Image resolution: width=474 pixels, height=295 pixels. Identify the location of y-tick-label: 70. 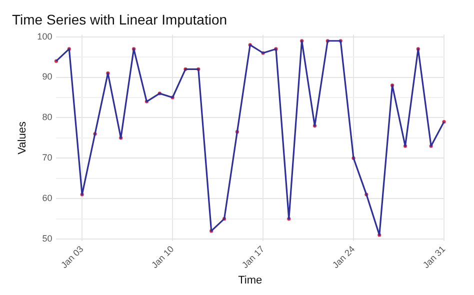
(47, 157).